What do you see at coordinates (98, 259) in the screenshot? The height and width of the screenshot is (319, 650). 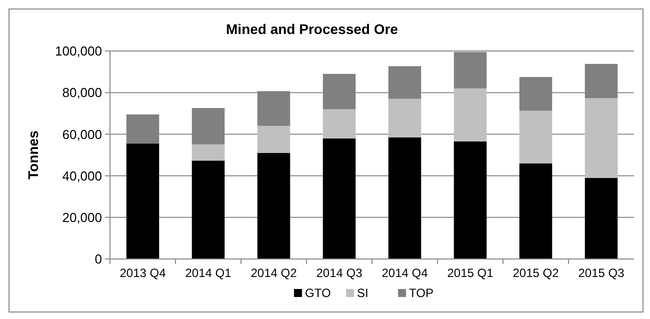 I see `y-tick-label: 0` at bounding box center [98, 259].